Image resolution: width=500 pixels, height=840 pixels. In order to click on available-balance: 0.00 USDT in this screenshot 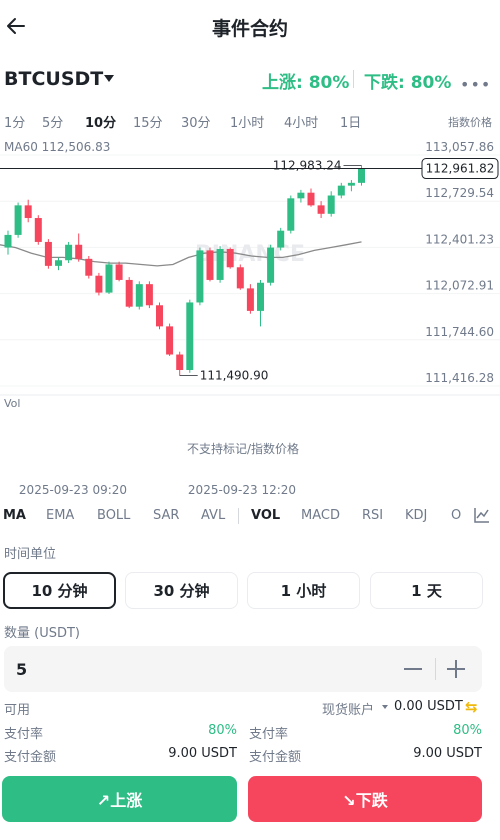, I will do `click(428, 706)`.